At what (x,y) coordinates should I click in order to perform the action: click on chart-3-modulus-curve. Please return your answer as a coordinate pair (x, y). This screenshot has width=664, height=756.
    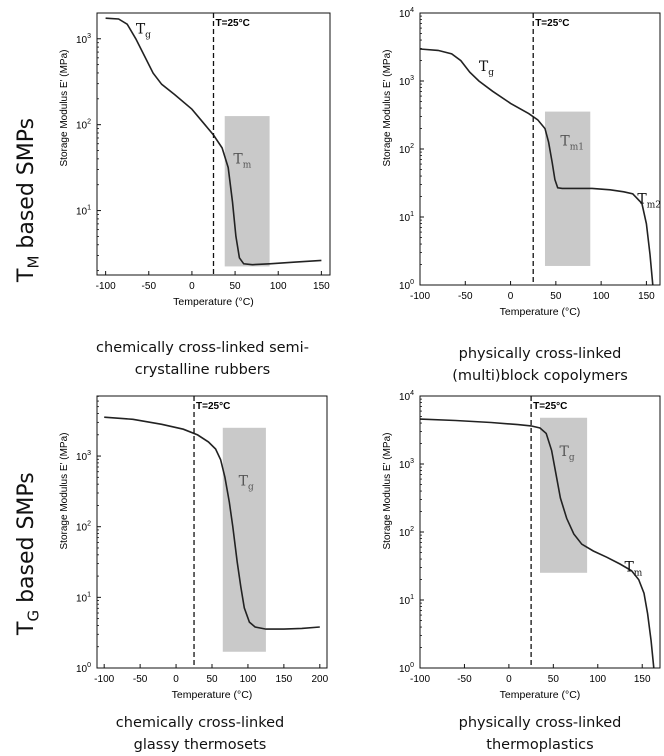
    Looking at the image, I should click on (212, 523).